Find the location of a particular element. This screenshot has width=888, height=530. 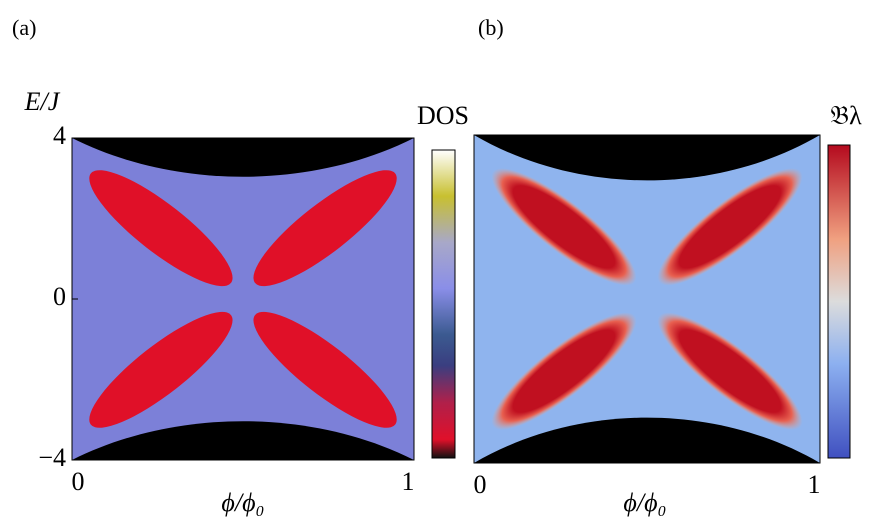

panel-label: (b) is located at coordinates (491, 27).